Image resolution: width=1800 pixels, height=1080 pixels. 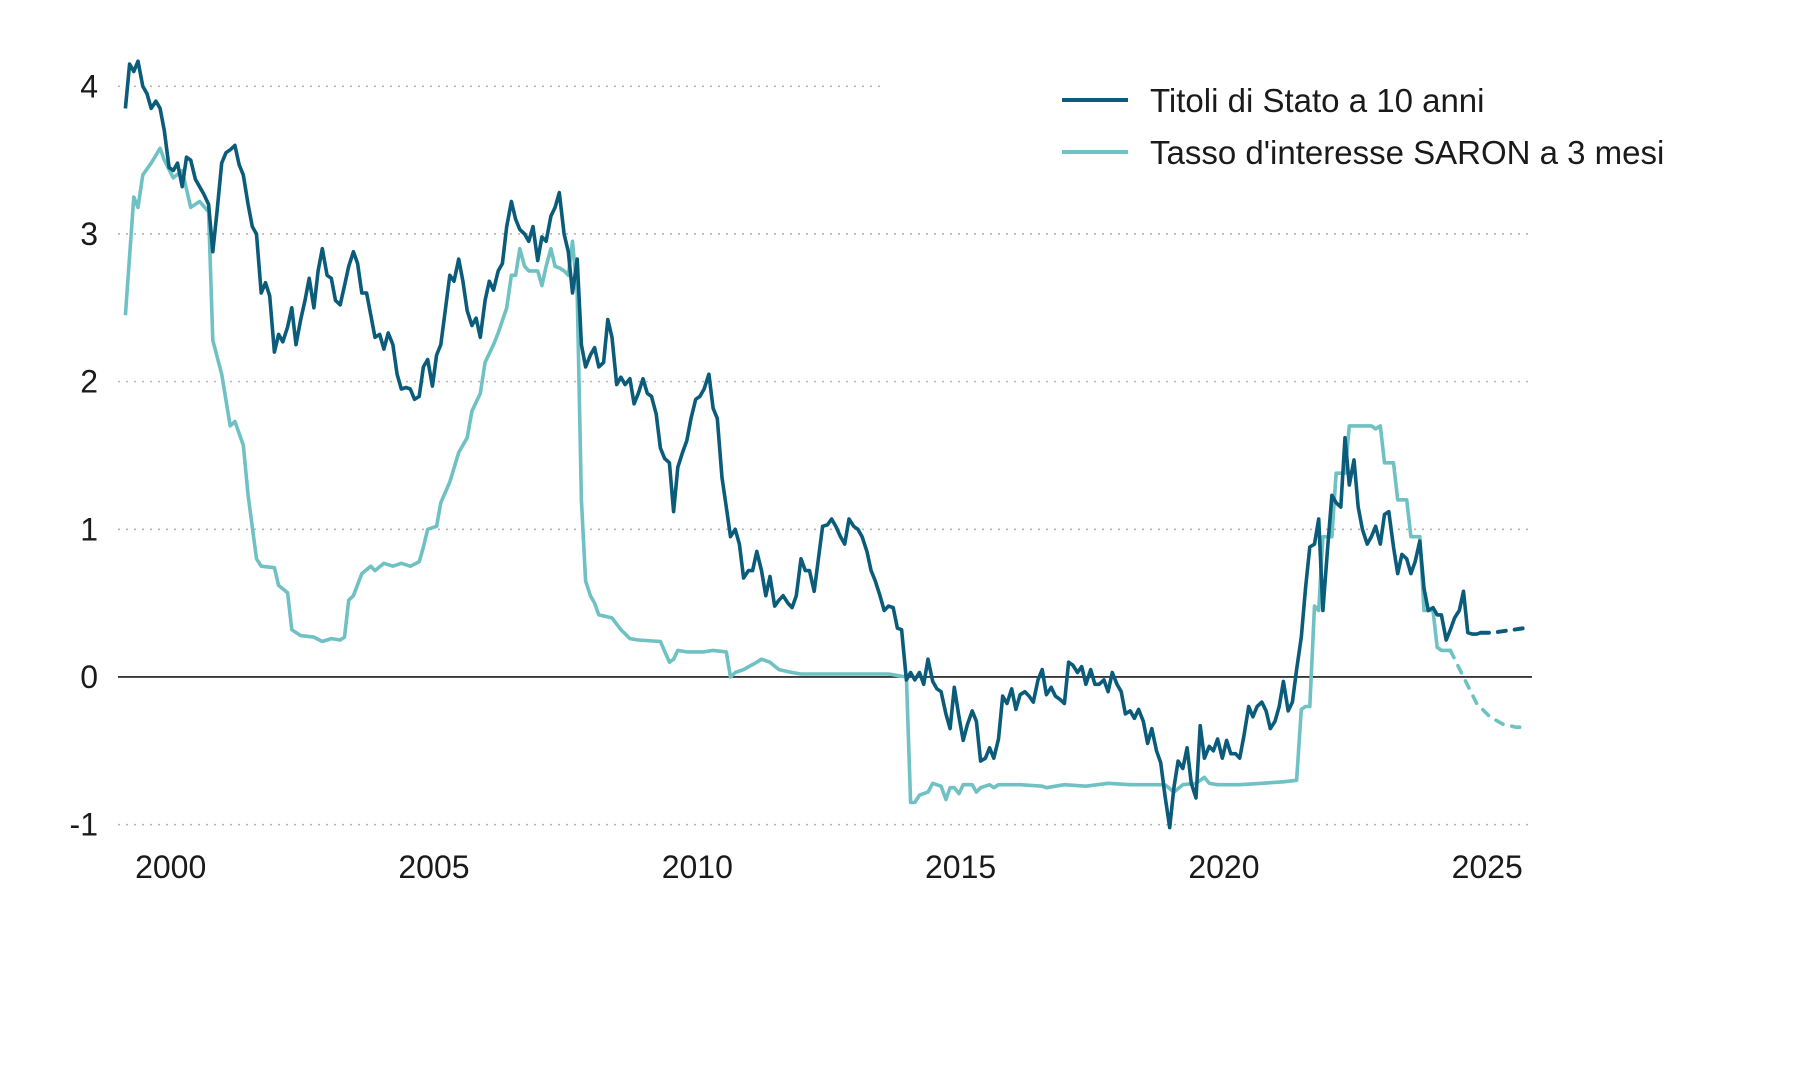 What do you see at coordinates (89, 234) in the screenshot?
I see `y-tick-label: 3` at bounding box center [89, 234].